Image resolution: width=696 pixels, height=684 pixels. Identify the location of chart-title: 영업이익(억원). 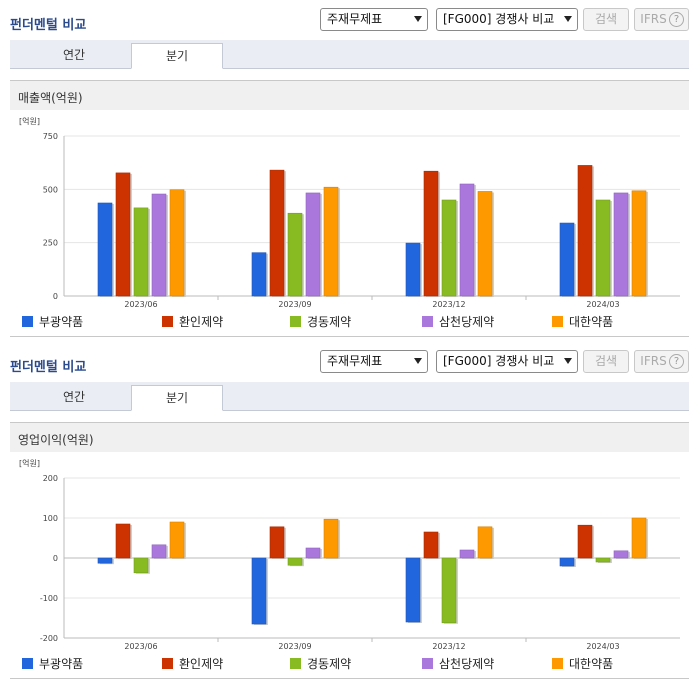
(56, 440).